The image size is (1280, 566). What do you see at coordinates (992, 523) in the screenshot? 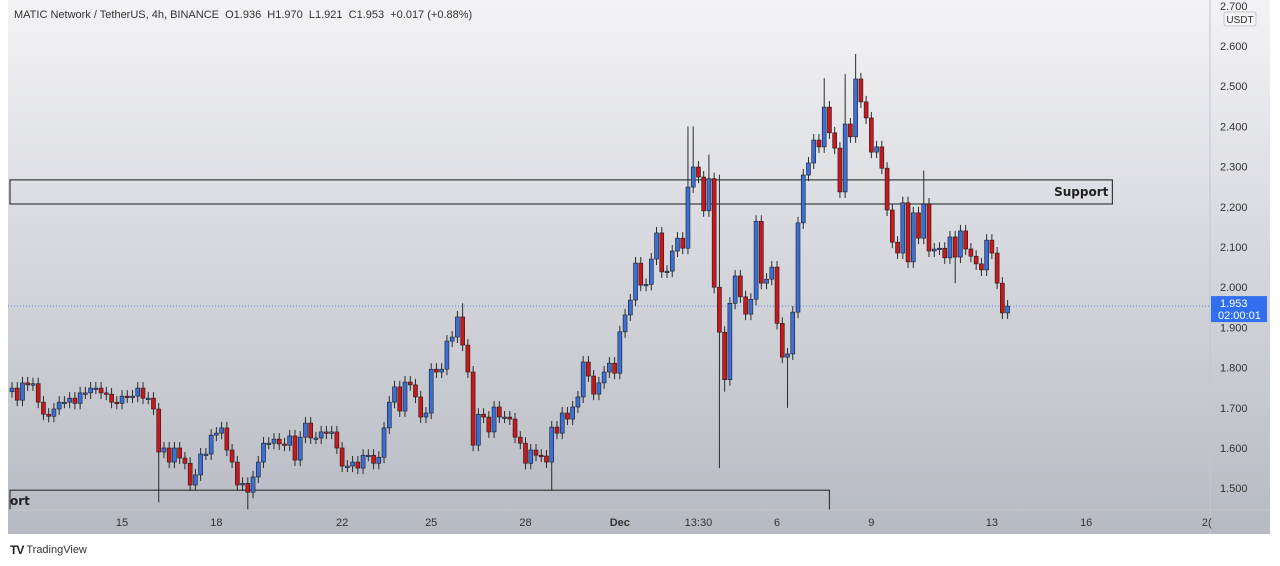
I see `time-tick-label: 13` at bounding box center [992, 523].